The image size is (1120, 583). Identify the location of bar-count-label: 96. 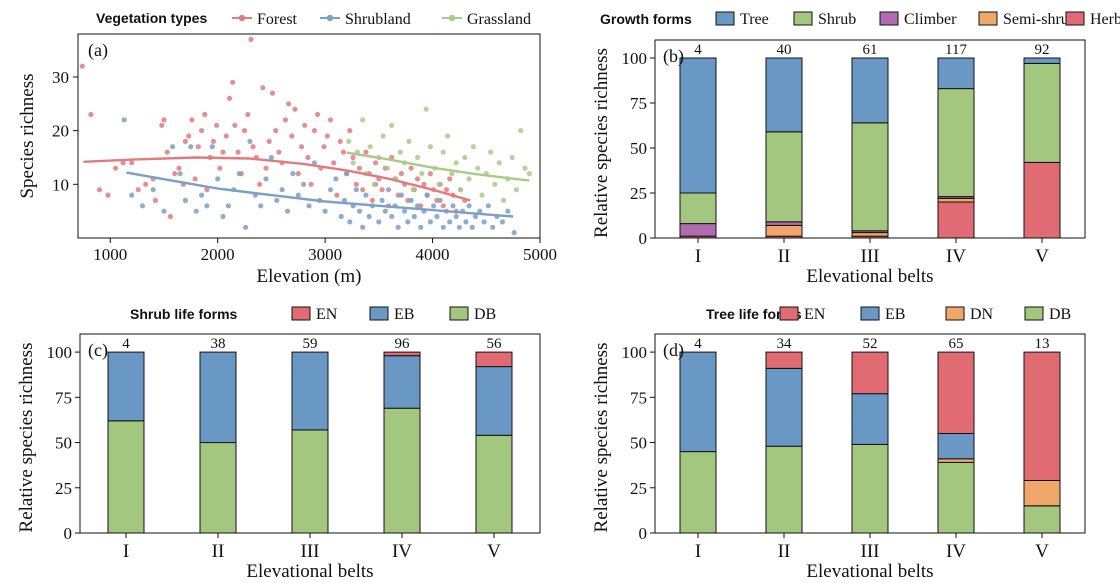
(403, 344).